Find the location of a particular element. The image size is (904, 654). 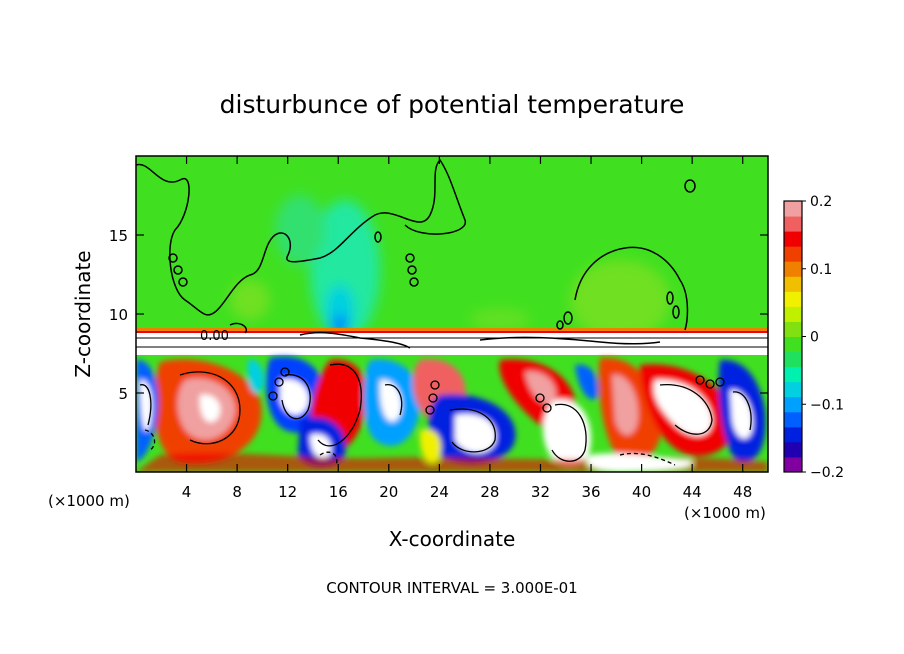

x-tick-label: 16 is located at coordinates (338, 492).